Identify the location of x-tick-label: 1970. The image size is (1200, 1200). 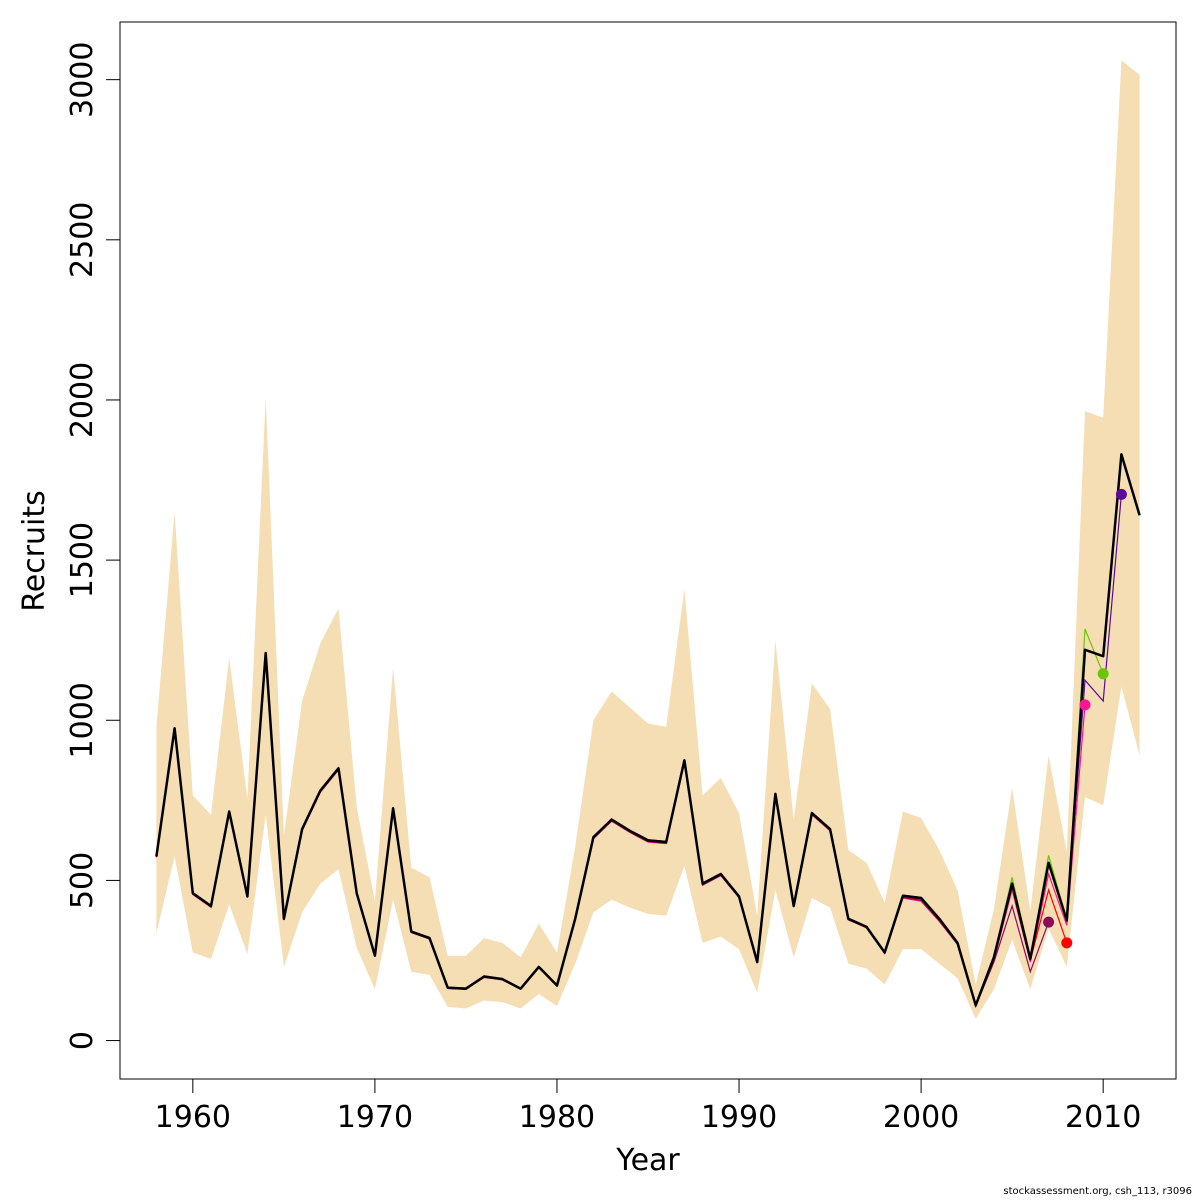
(375, 1117).